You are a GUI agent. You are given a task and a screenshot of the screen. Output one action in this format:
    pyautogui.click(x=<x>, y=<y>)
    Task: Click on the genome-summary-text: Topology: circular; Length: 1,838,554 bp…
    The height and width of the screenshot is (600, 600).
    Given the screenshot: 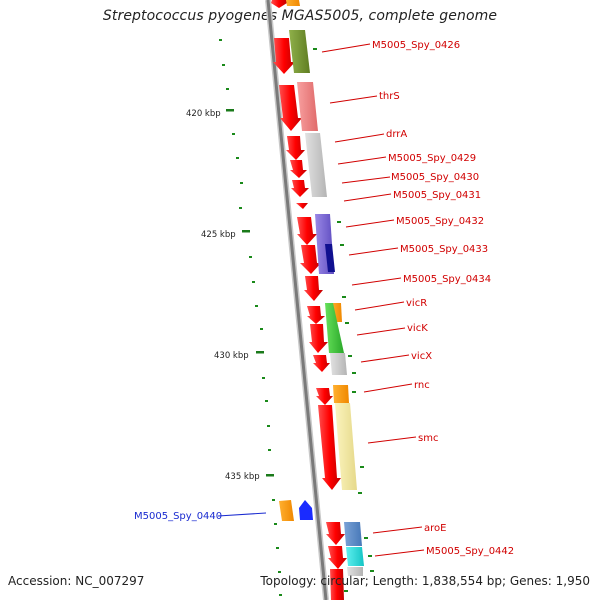 What is the action you would take?
    pyautogui.click(x=425, y=581)
    